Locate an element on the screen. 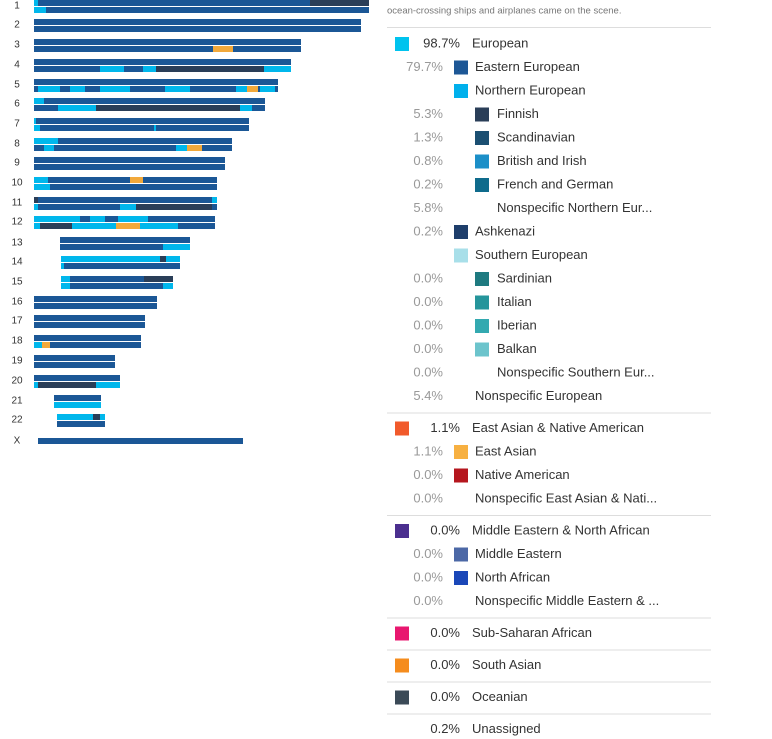 This screenshot has width=772, height=739. chromosome-label: 4 is located at coordinates (17, 65).